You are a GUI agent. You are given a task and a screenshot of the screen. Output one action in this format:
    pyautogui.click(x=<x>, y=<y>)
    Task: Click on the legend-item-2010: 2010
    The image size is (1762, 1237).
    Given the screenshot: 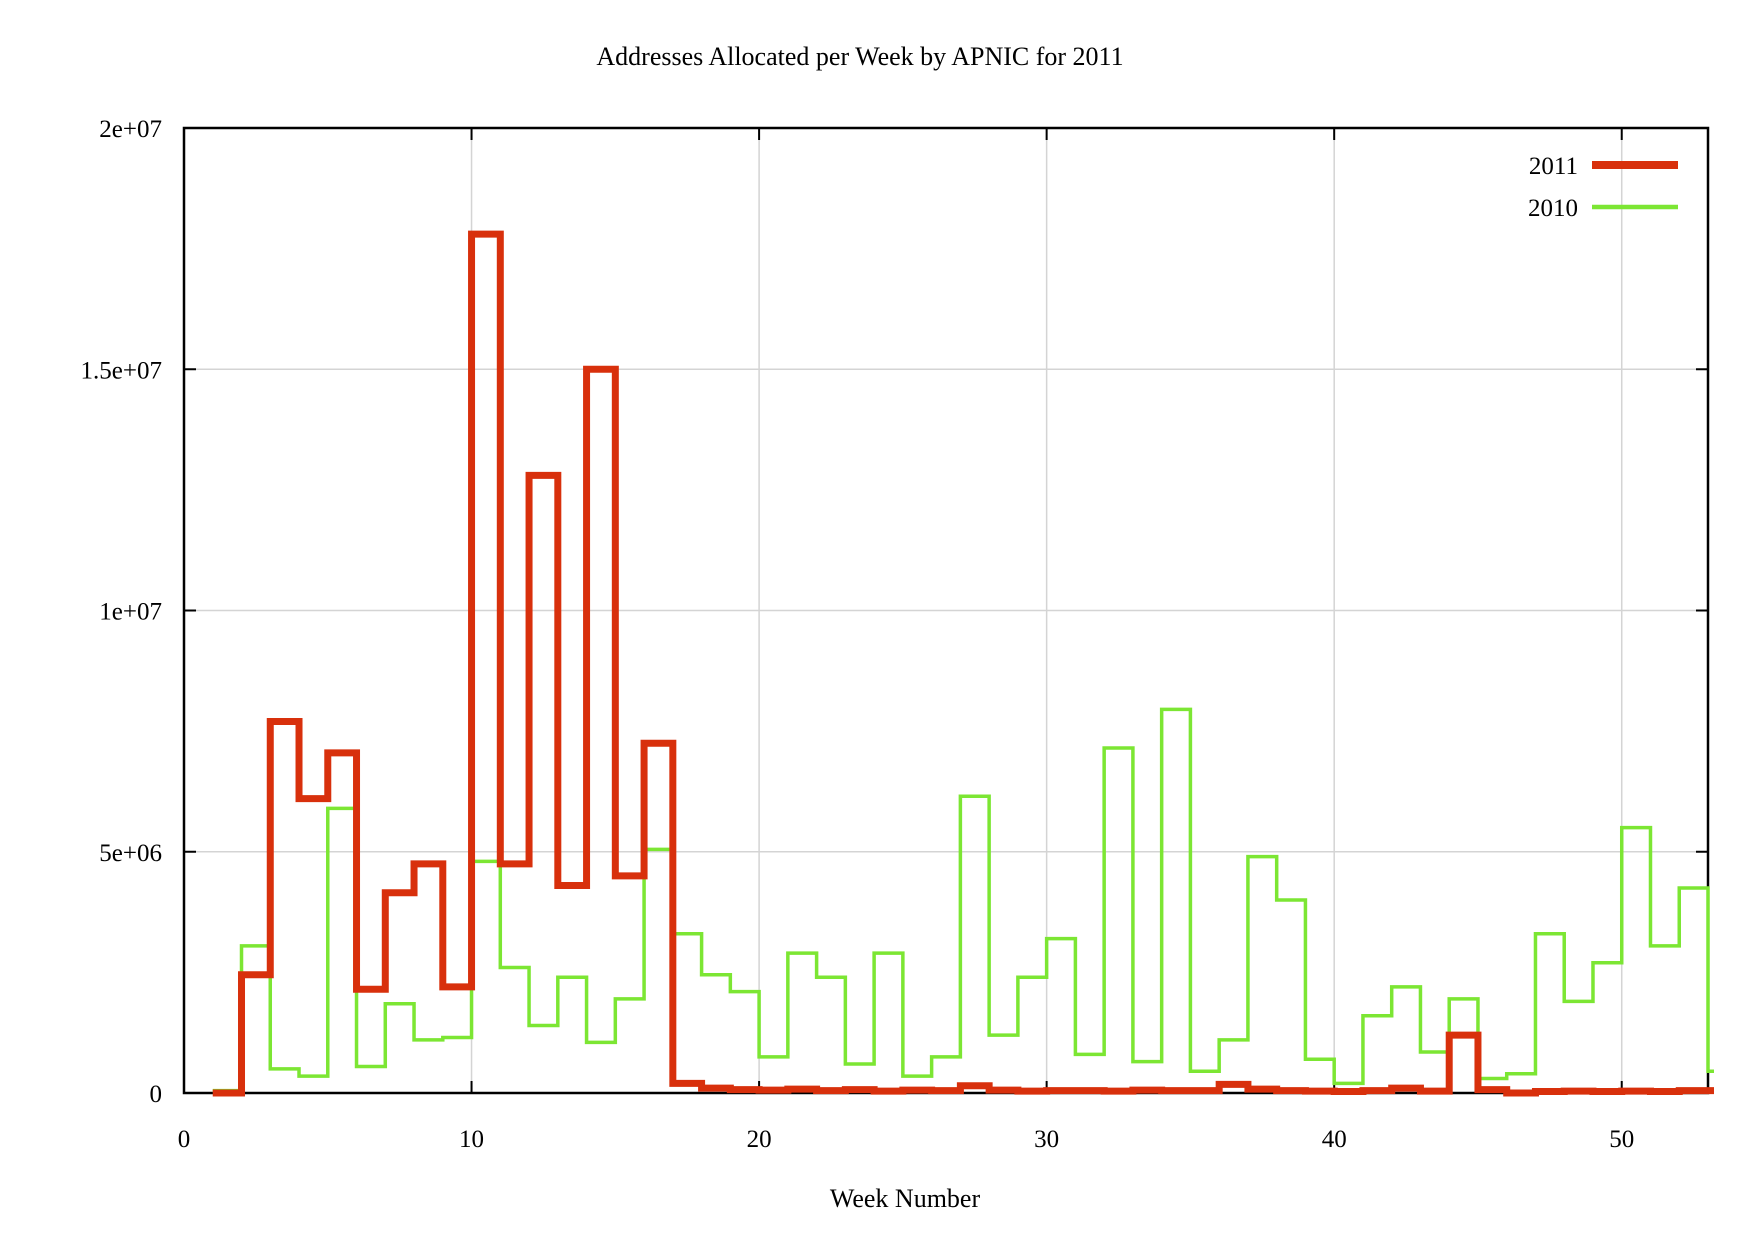 What is the action you would take?
    pyautogui.click(x=1603, y=208)
    